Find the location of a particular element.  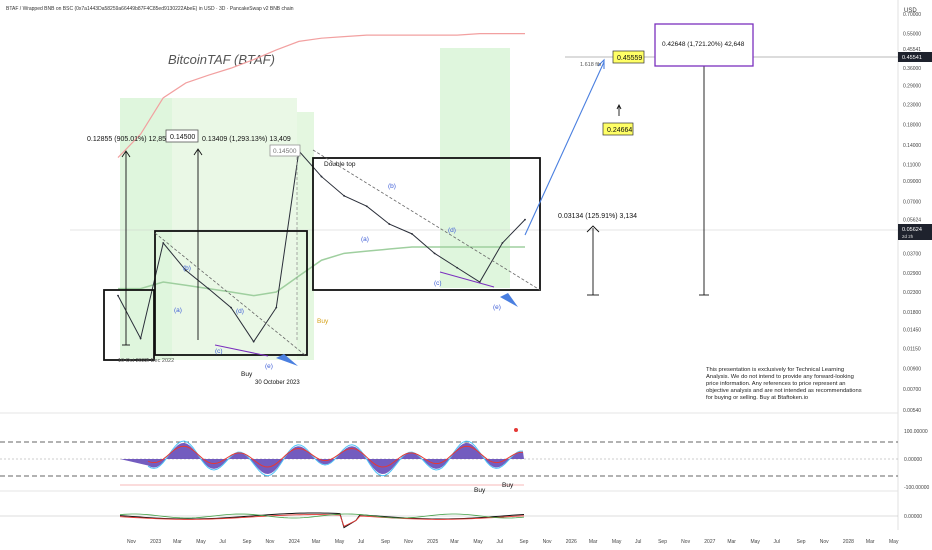

target-box is located at coordinates (704, 45).